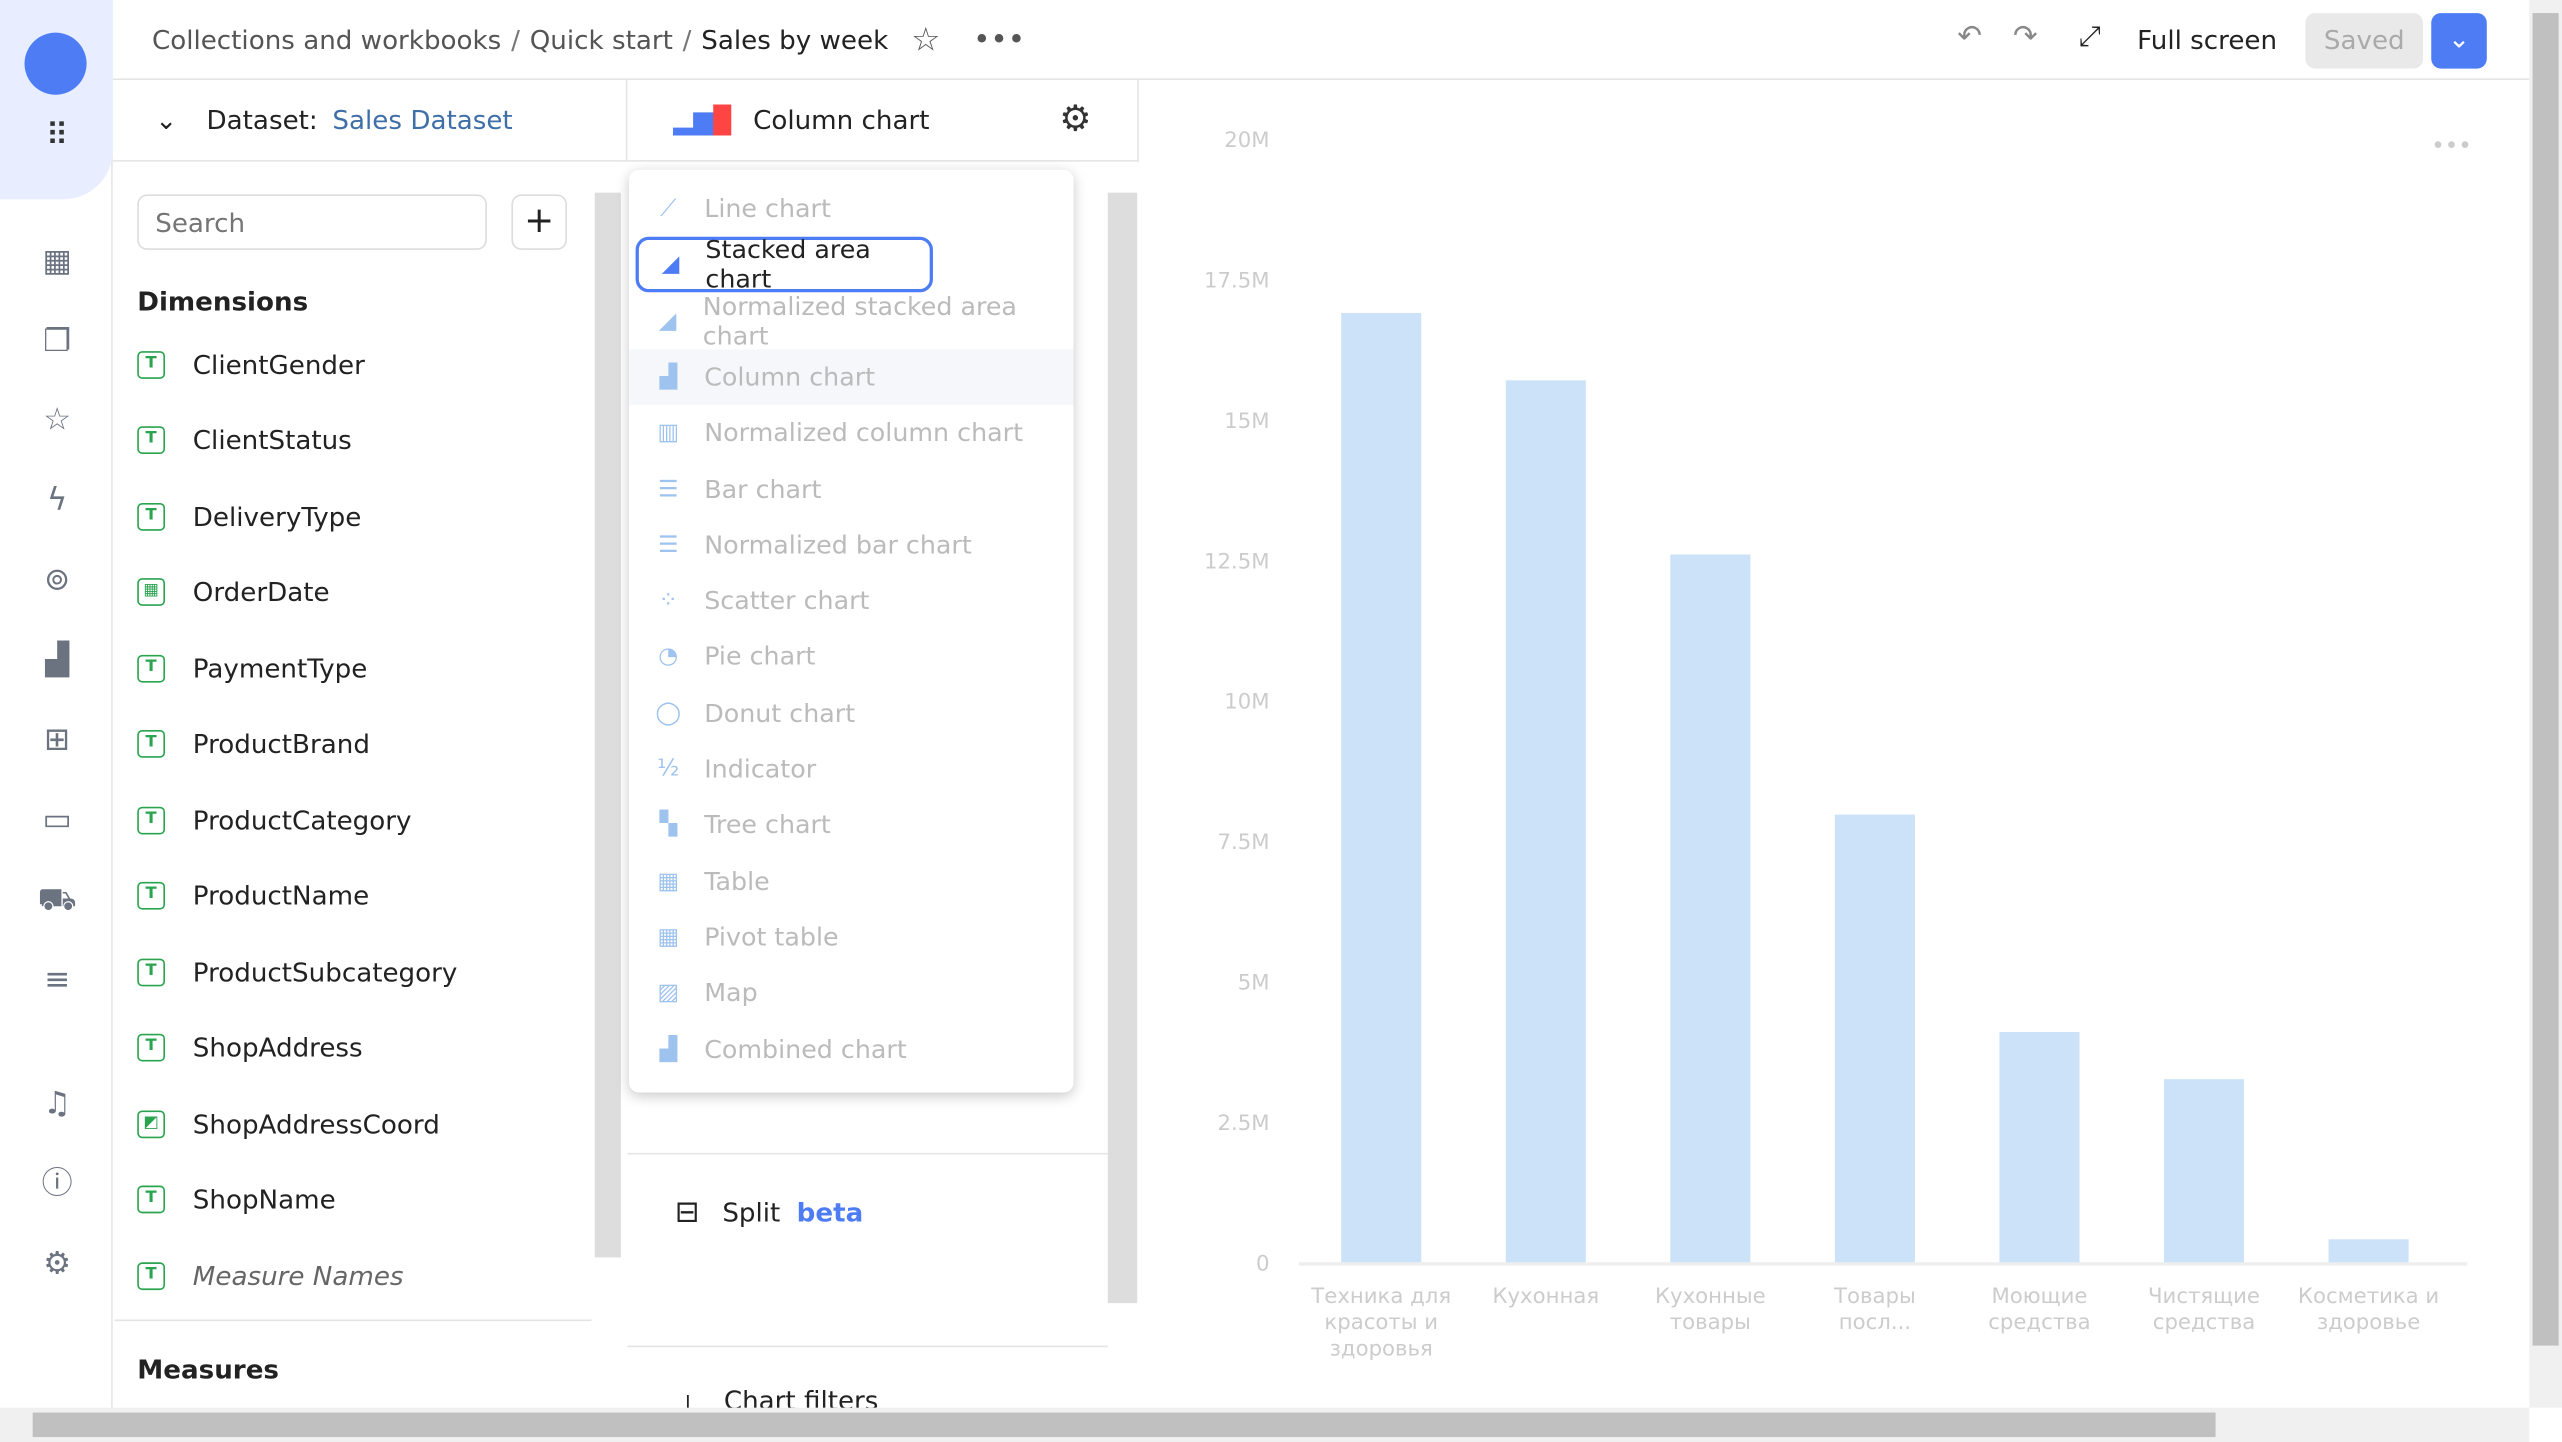 This screenshot has width=2562, height=1442. I want to click on chart-type-option: ▦ Table, so click(851, 881).